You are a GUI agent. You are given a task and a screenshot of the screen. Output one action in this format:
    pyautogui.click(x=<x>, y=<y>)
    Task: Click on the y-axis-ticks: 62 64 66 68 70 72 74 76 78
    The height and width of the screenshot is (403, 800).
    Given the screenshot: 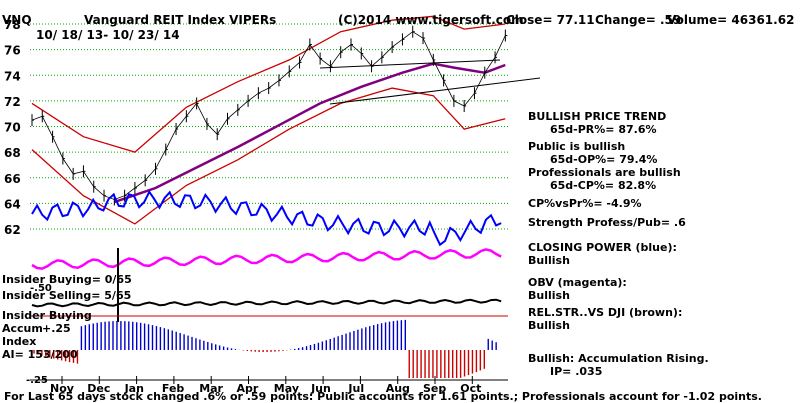 What is the action you would take?
    pyautogui.click(x=12, y=127)
    